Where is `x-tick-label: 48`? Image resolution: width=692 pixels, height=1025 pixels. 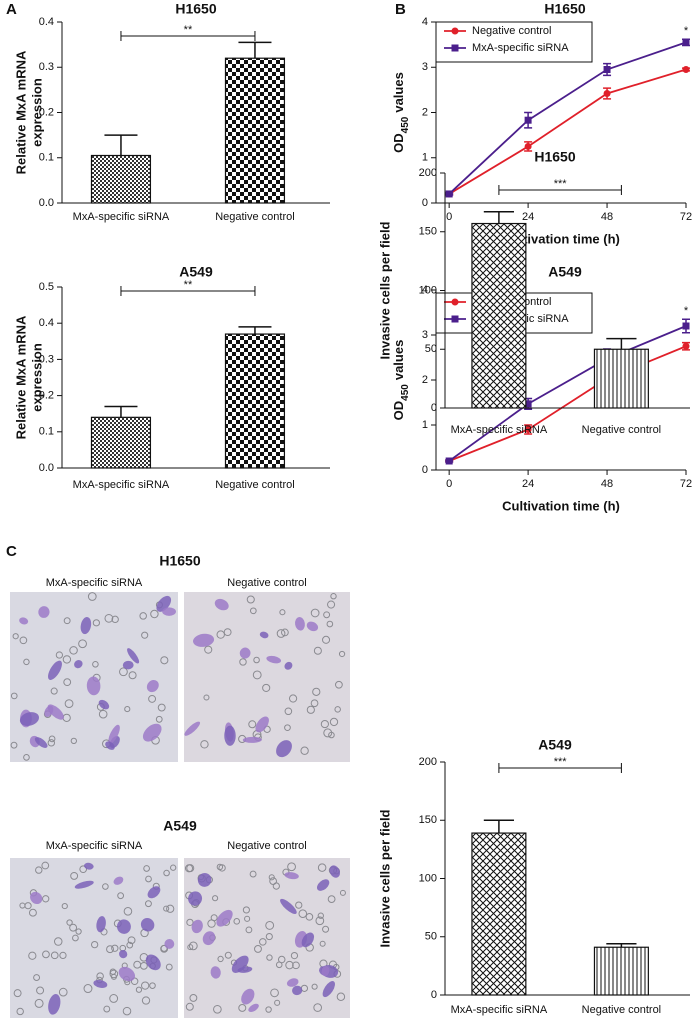 x-tick-label: 48 is located at coordinates (607, 217).